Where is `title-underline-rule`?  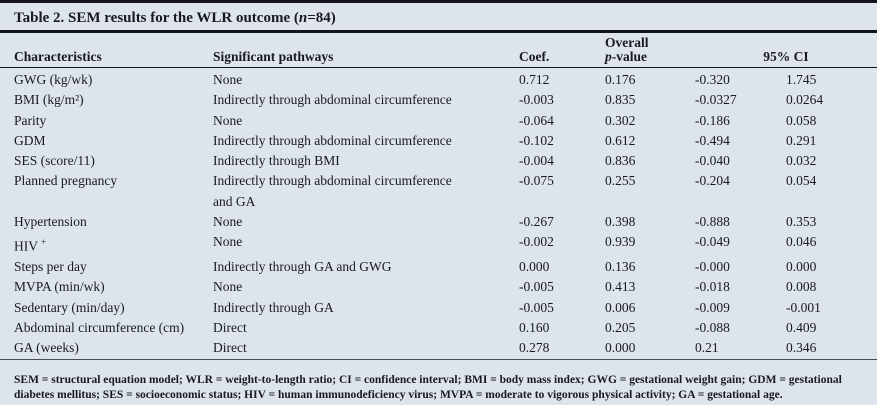
title-underline-rule is located at coordinates (438, 31).